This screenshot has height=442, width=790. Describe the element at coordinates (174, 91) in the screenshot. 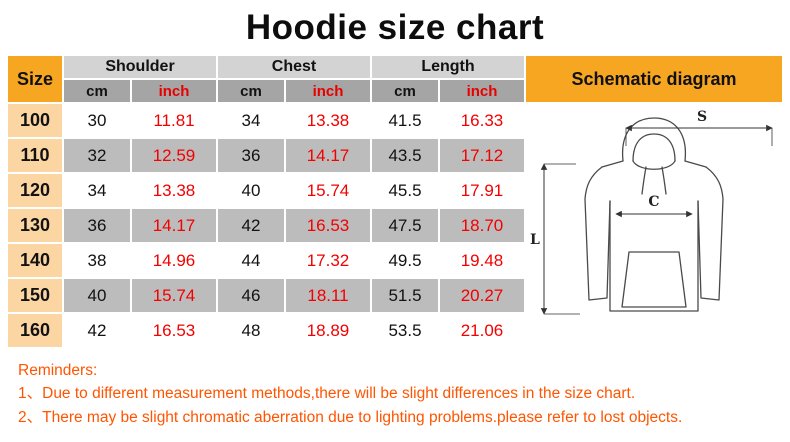

I see `shoulder-inch-header: inch` at that location.